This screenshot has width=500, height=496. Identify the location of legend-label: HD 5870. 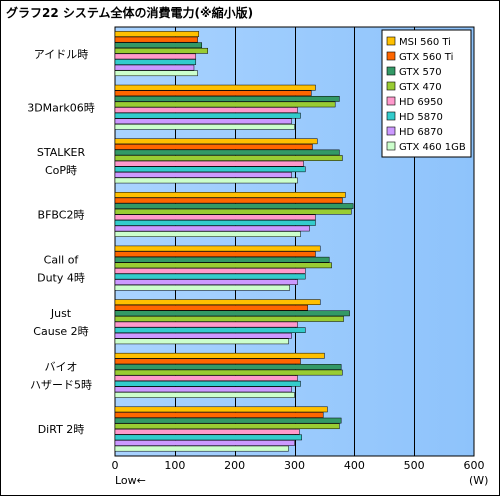
(421, 117).